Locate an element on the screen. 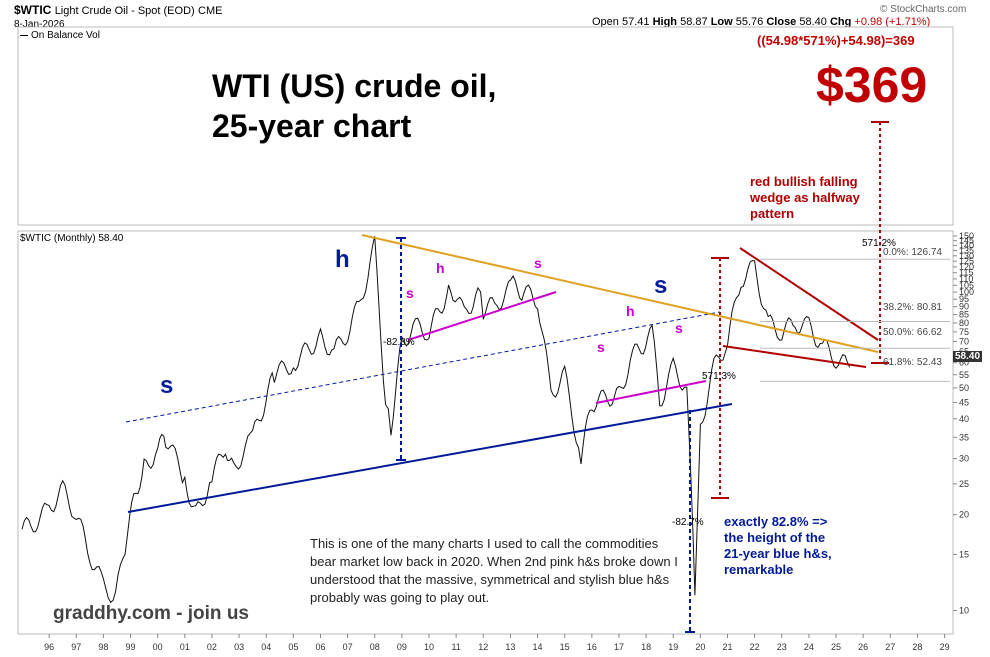 This screenshot has height=657, width=990. y-tick-label: 60 is located at coordinates (964, 363).